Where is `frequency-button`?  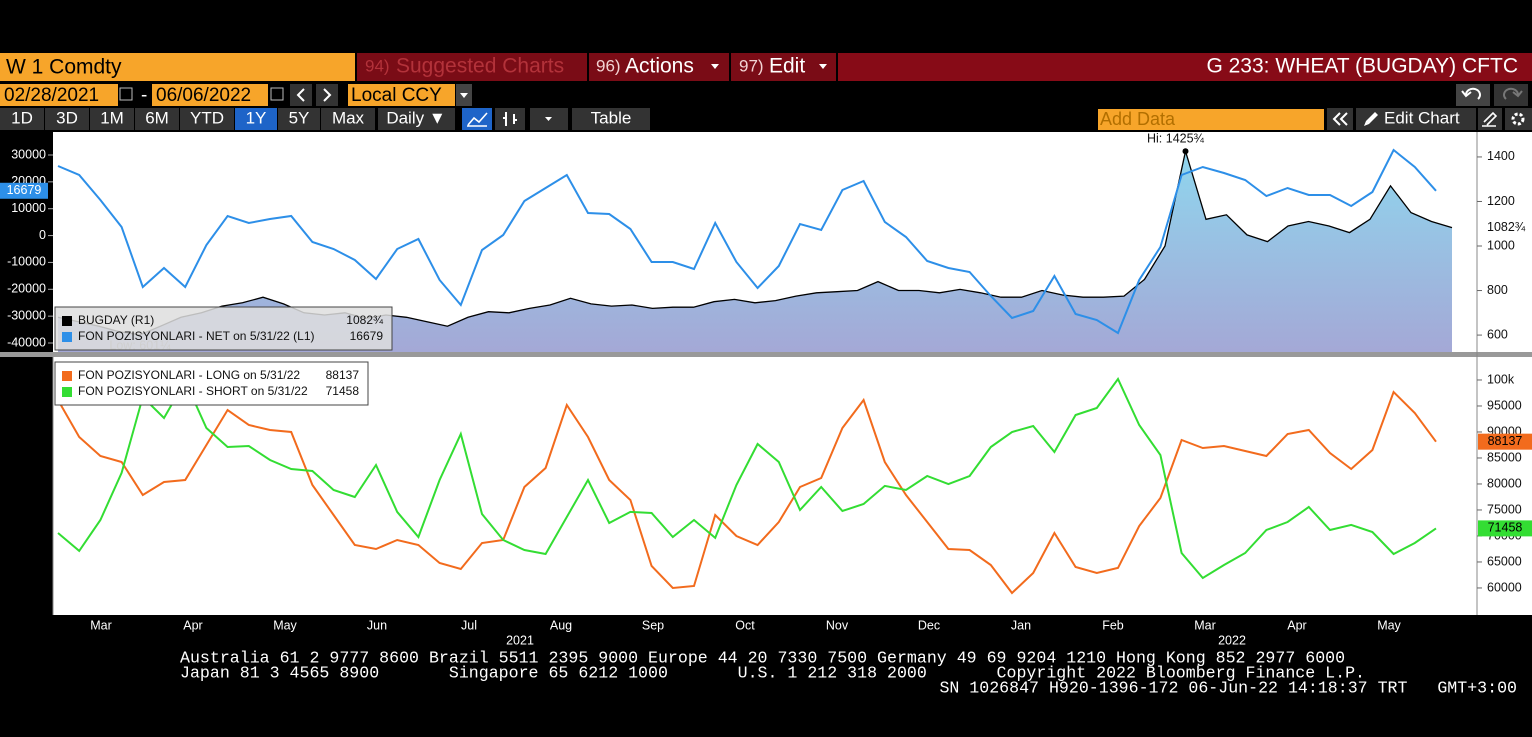 frequency-button is located at coordinates (416, 119).